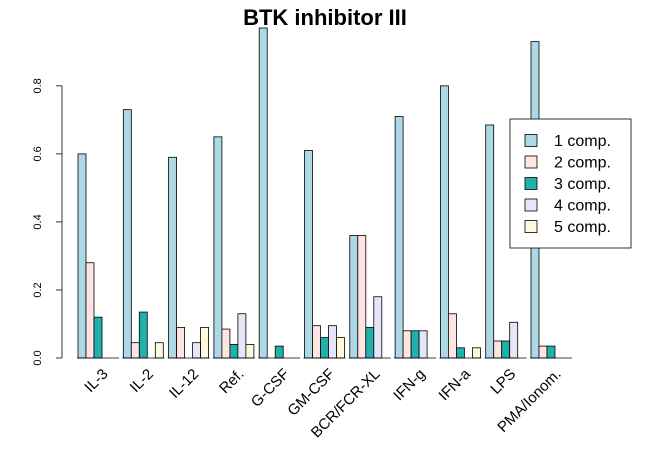 This screenshot has width=650, height=450. What do you see at coordinates (218, 247) in the screenshot?
I see `bar-ref--s1` at bounding box center [218, 247].